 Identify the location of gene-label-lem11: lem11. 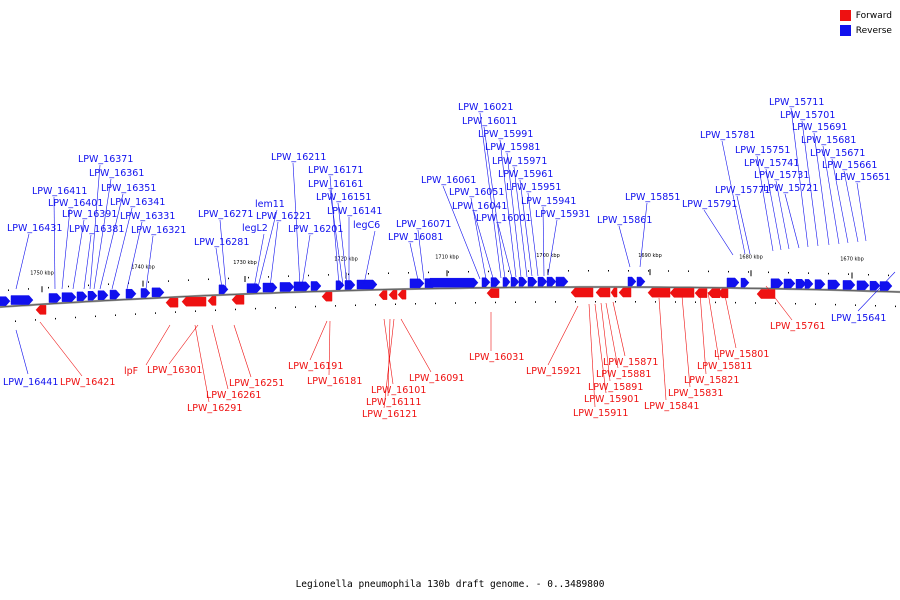
(270, 204).